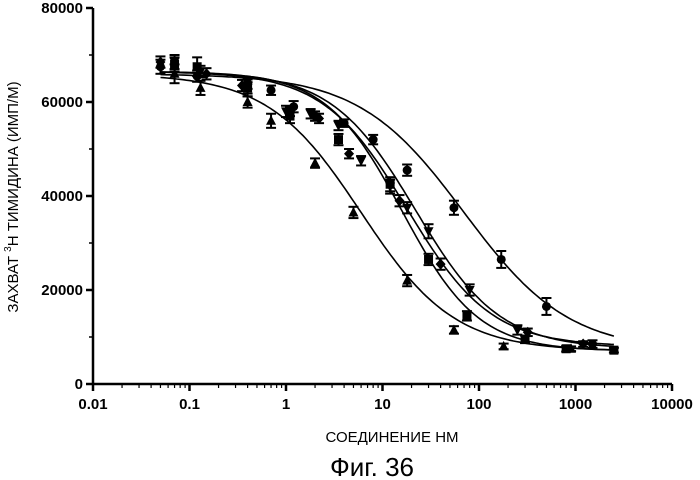 This screenshot has height=480, width=700. What do you see at coordinates (441, 264) in the screenshot?
I see `data-point-diamond` at bounding box center [441, 264].